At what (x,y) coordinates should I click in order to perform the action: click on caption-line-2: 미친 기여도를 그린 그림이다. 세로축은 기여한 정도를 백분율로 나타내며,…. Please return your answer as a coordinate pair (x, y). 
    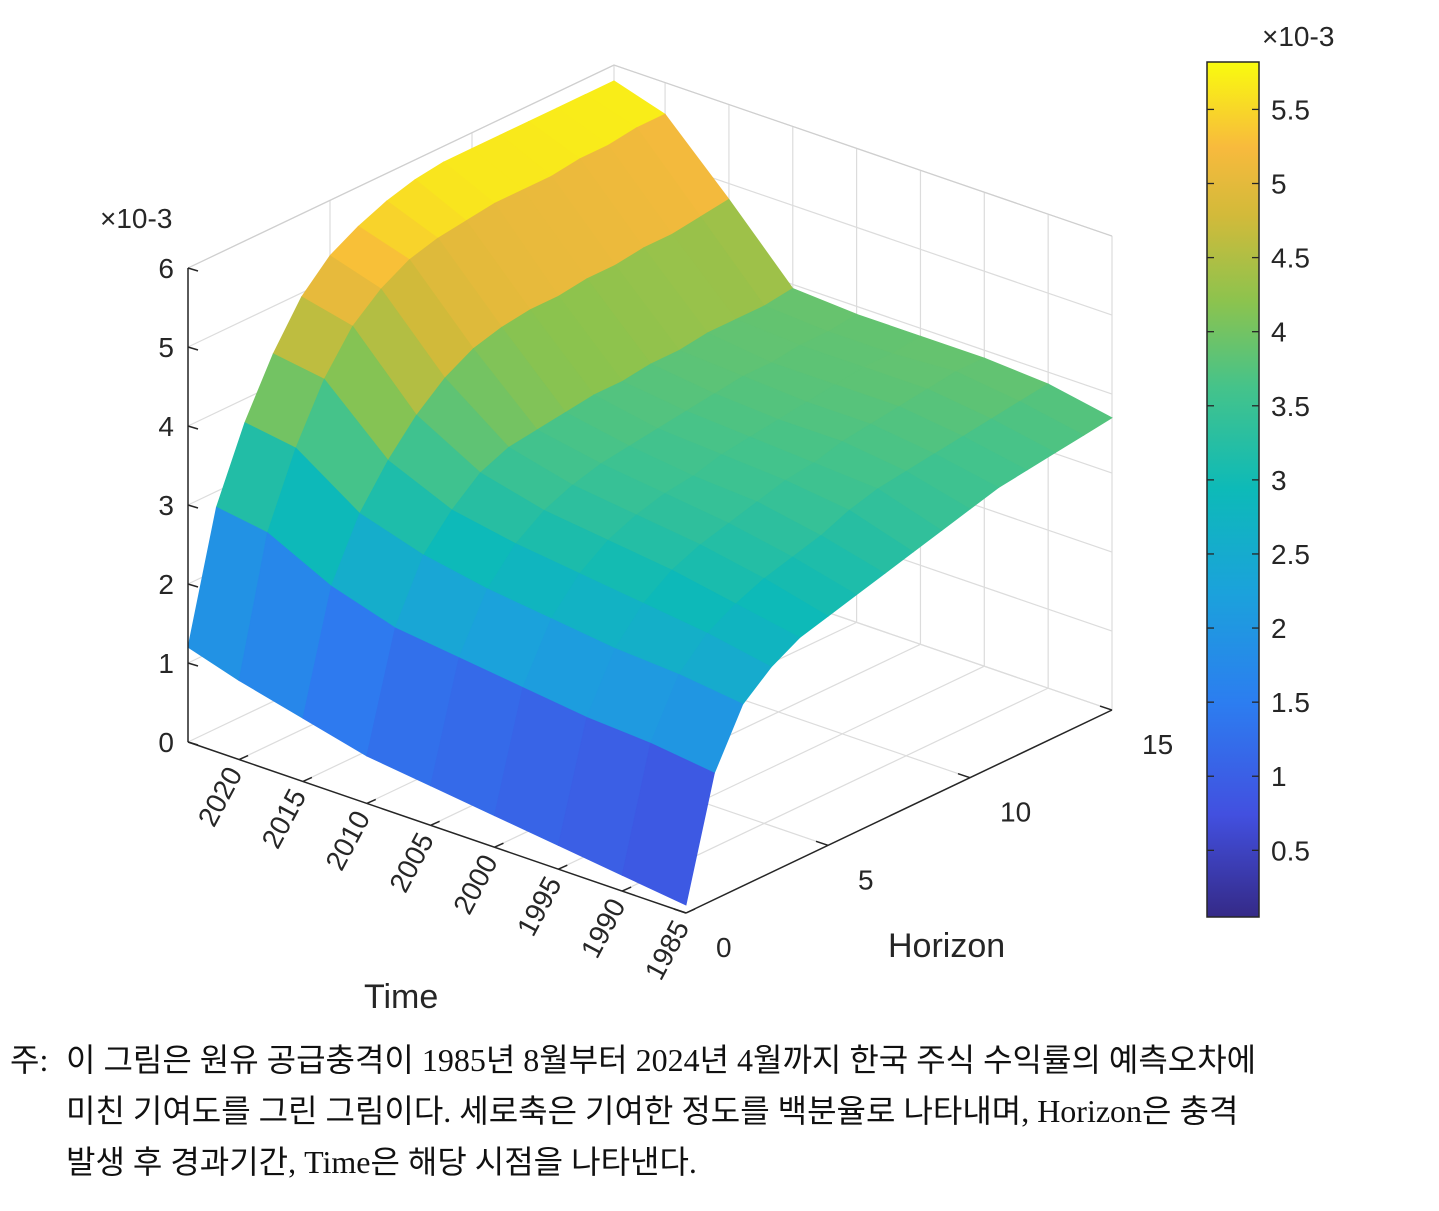
    Looking at the image, I should click on (652, 1111).